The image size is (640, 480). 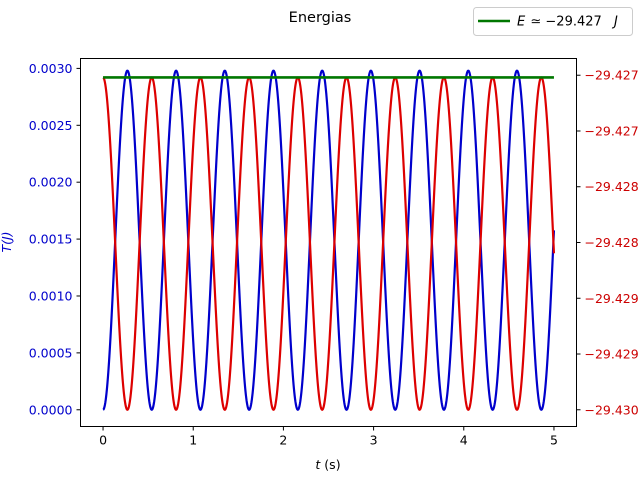 What do you see at coordinates (521, 22) in the screenshot?
I see `legend-label-symbol: E` at bounding box center [521, 22].